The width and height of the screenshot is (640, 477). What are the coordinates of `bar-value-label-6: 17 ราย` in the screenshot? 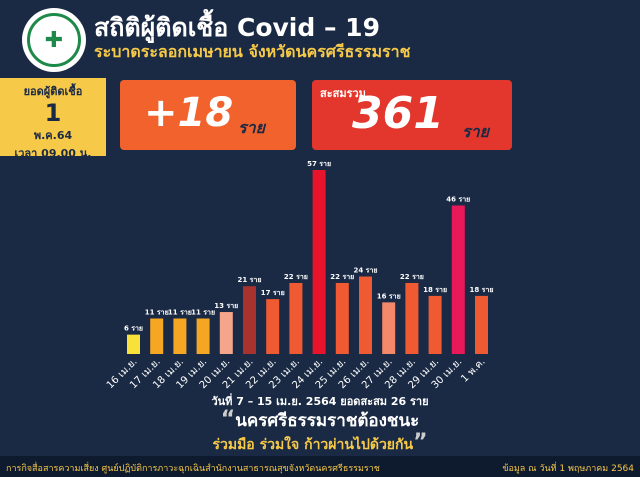 It's located at (273, 293).